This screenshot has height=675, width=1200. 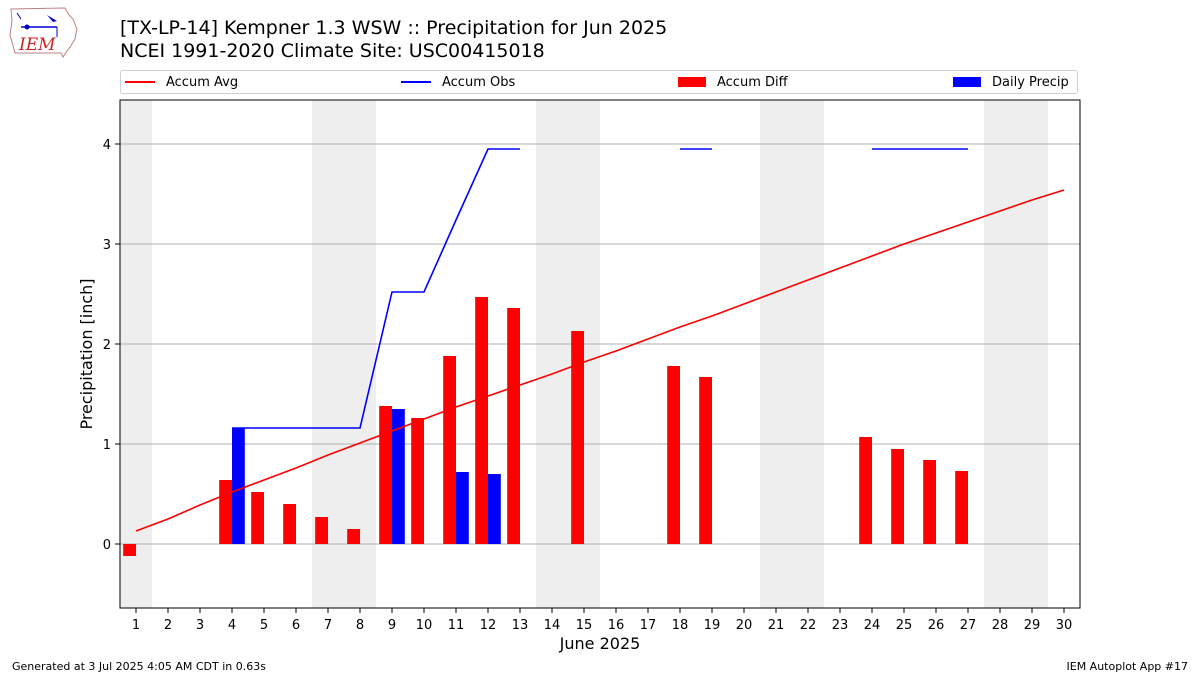 What do you see at coordinates (107, 545) in the screenshot?
I see `y-tick-label-0: 0` at bounding box center [107, 545].